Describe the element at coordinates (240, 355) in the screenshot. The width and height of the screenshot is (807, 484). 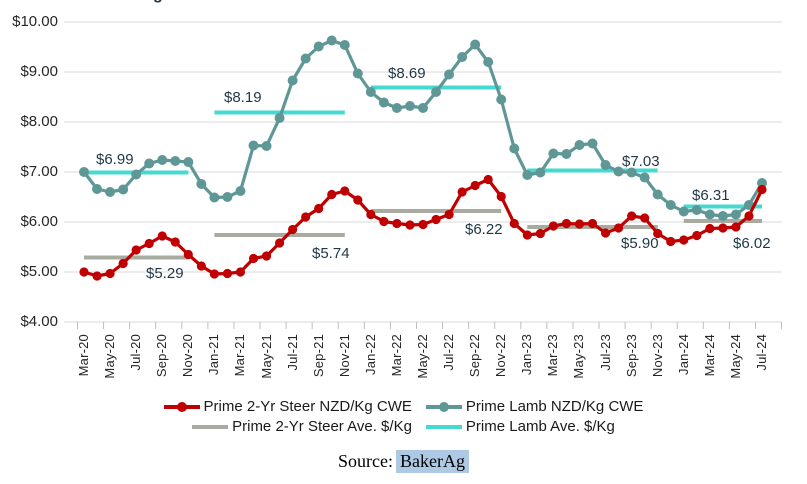
I see `x-tick-label: Mar-21` at that location.